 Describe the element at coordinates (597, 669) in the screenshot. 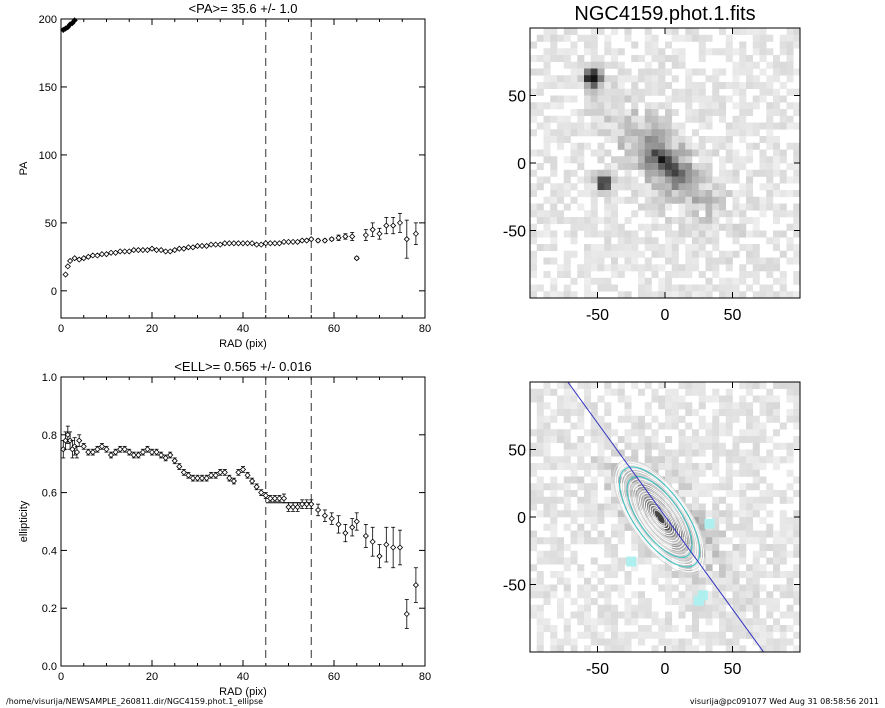

I see `x-tick-label: -50` at that location.